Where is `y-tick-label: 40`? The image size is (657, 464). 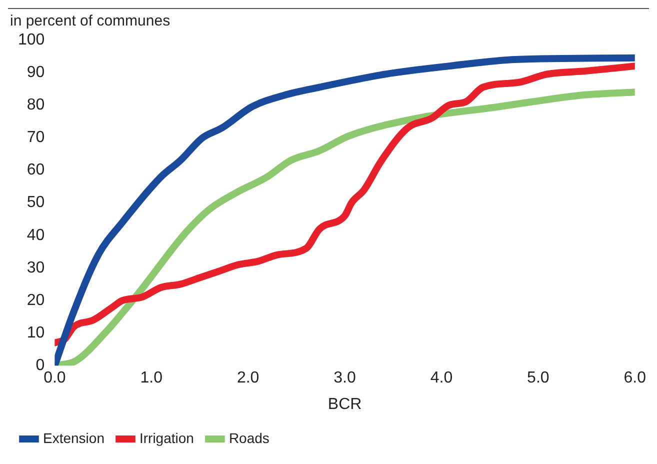 y-tick-label: 40 is located at coordinates (35, 235).